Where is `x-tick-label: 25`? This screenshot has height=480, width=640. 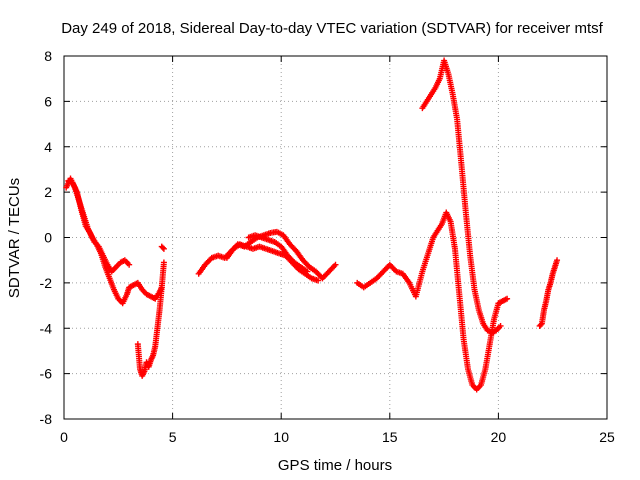
x-tick-label: 25 is located at coordinates (607, 437).